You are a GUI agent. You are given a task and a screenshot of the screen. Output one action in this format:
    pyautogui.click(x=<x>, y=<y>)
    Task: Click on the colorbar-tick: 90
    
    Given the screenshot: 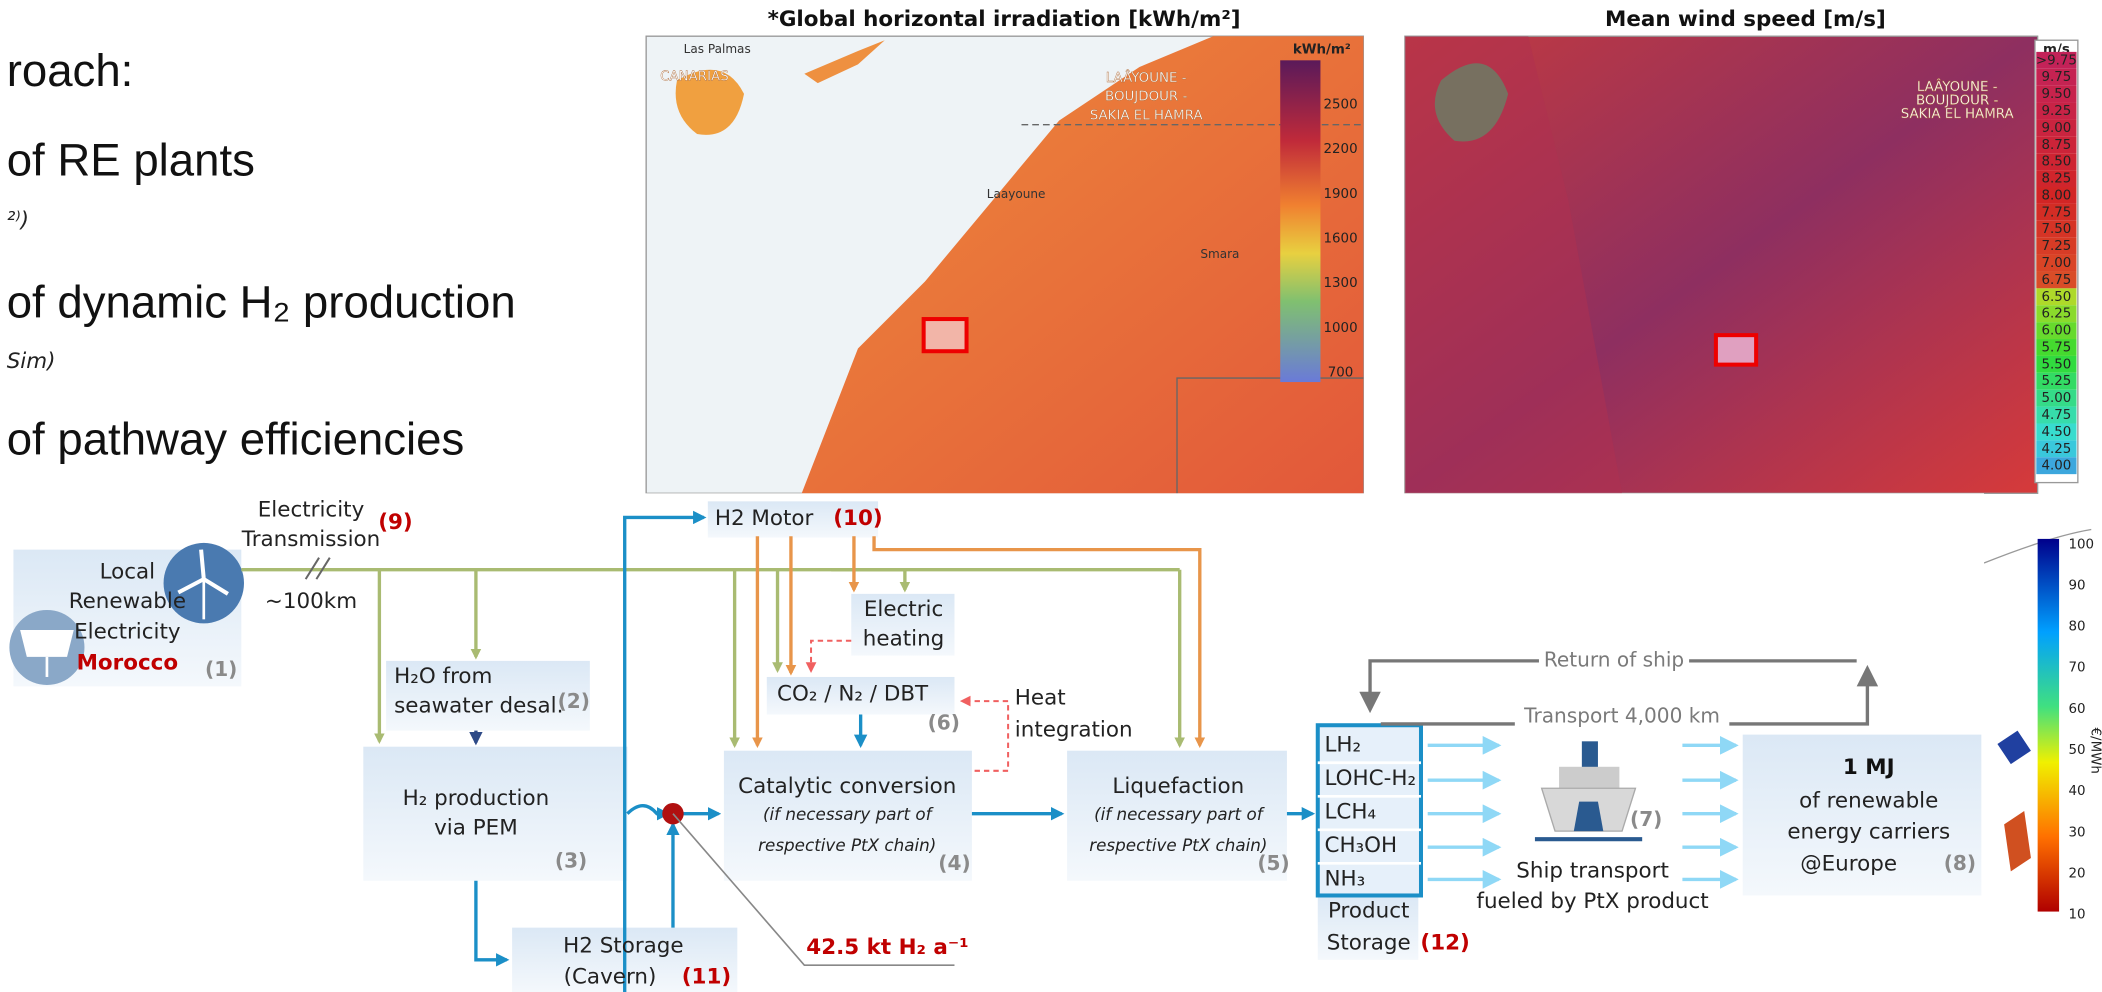 What is the action you would take?
    pyautogui.click(x=2076, y=585)
    